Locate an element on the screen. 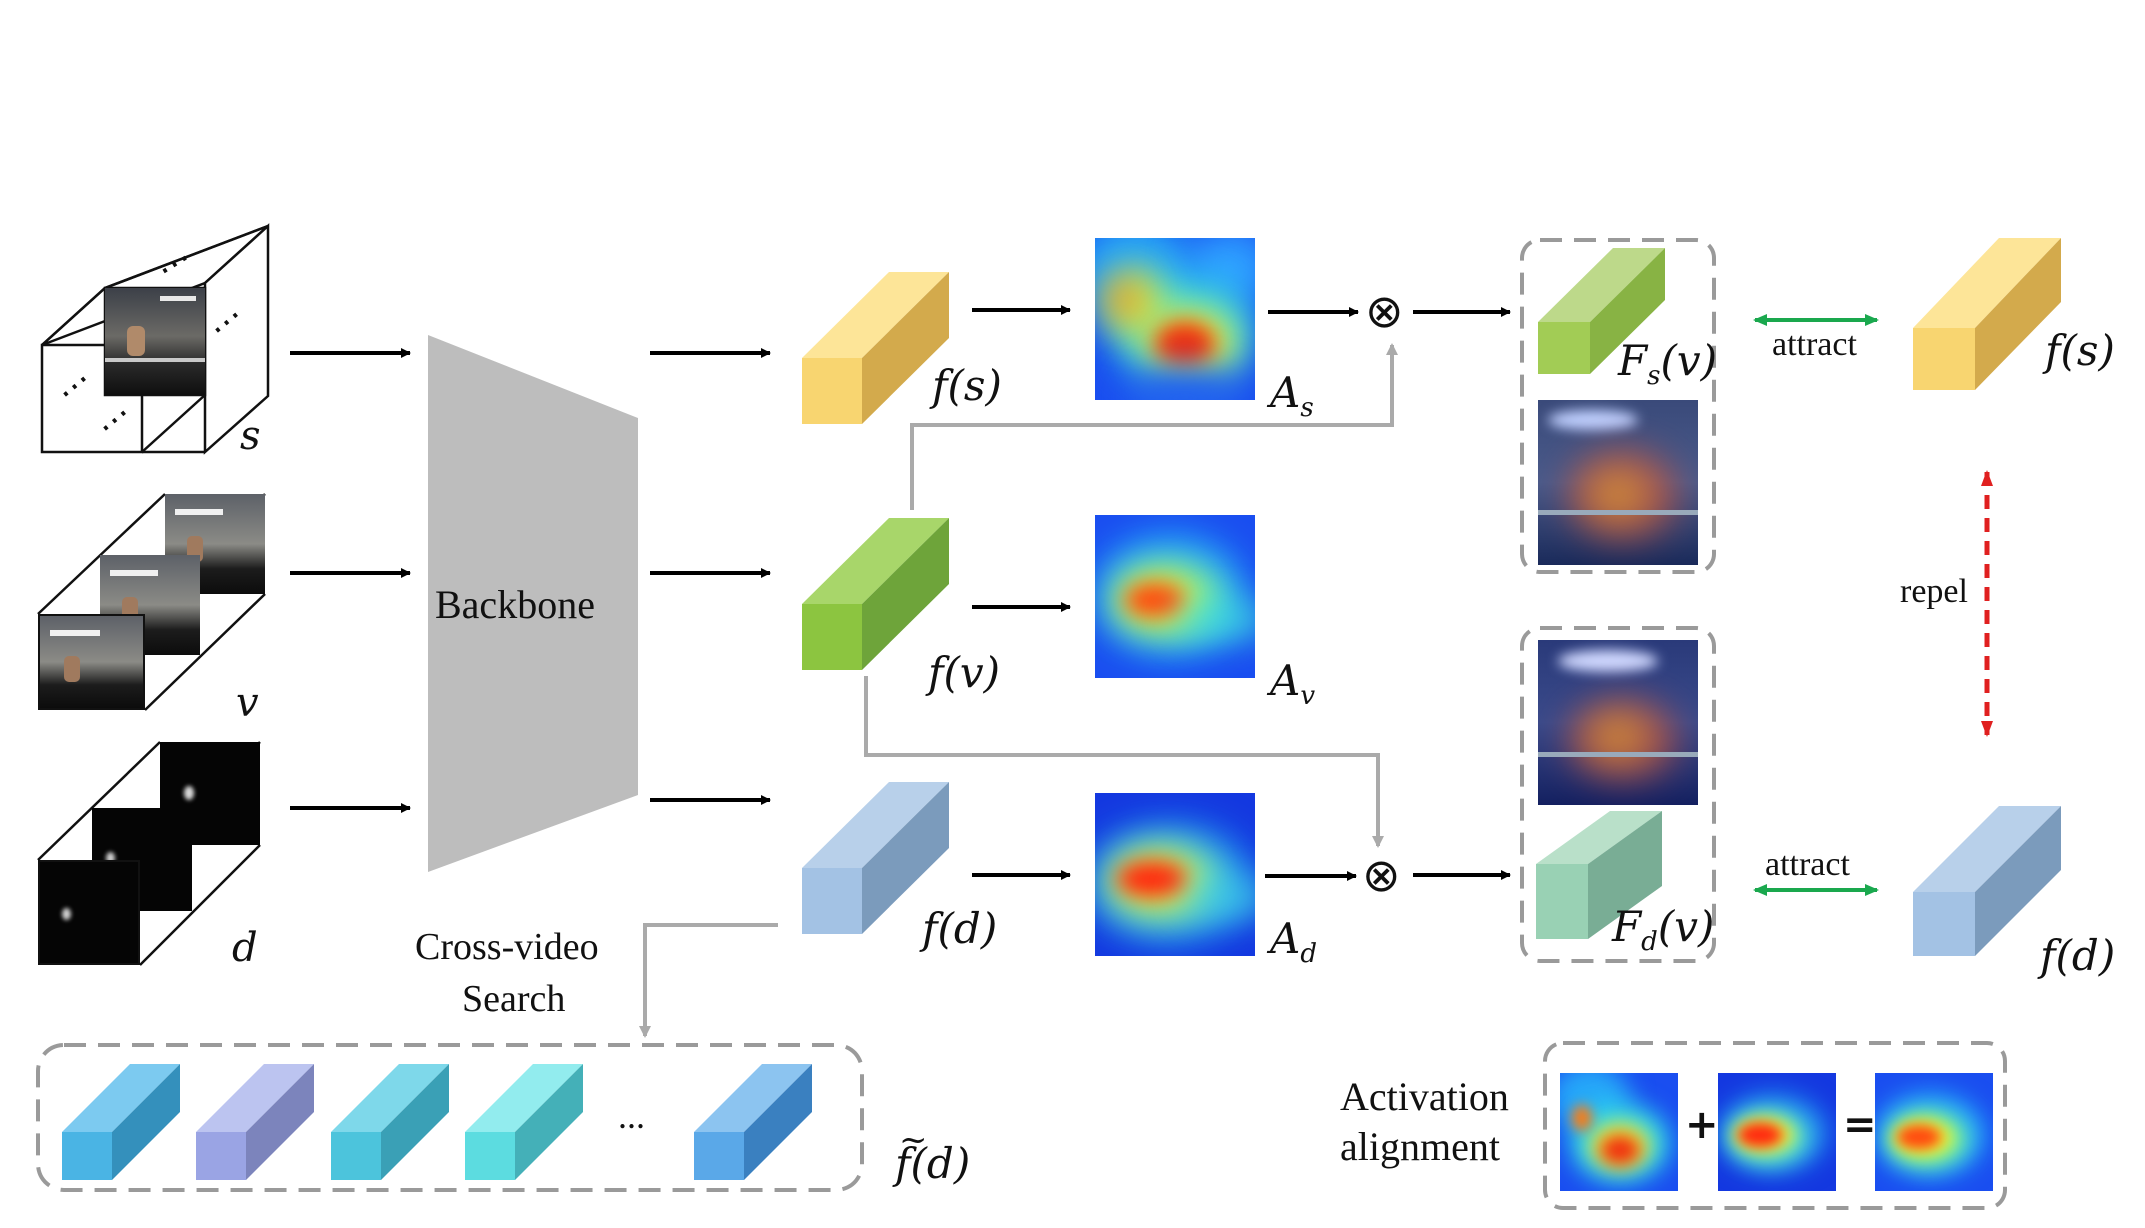 The image size is (2145, 1228). input-s-label: s is located at coordinates (250, 436).